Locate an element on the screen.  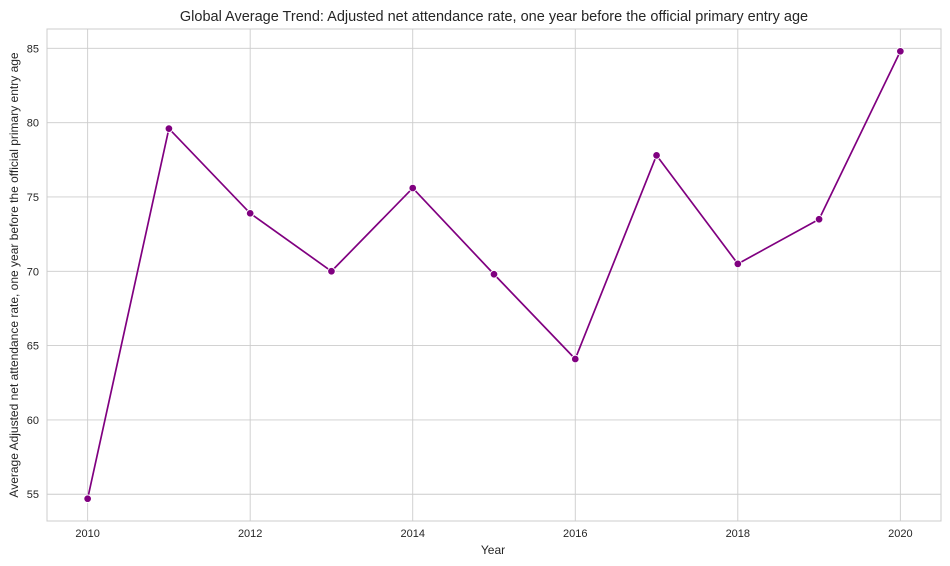
x-tick-label: 2010 is located at coordinates (87, 534).